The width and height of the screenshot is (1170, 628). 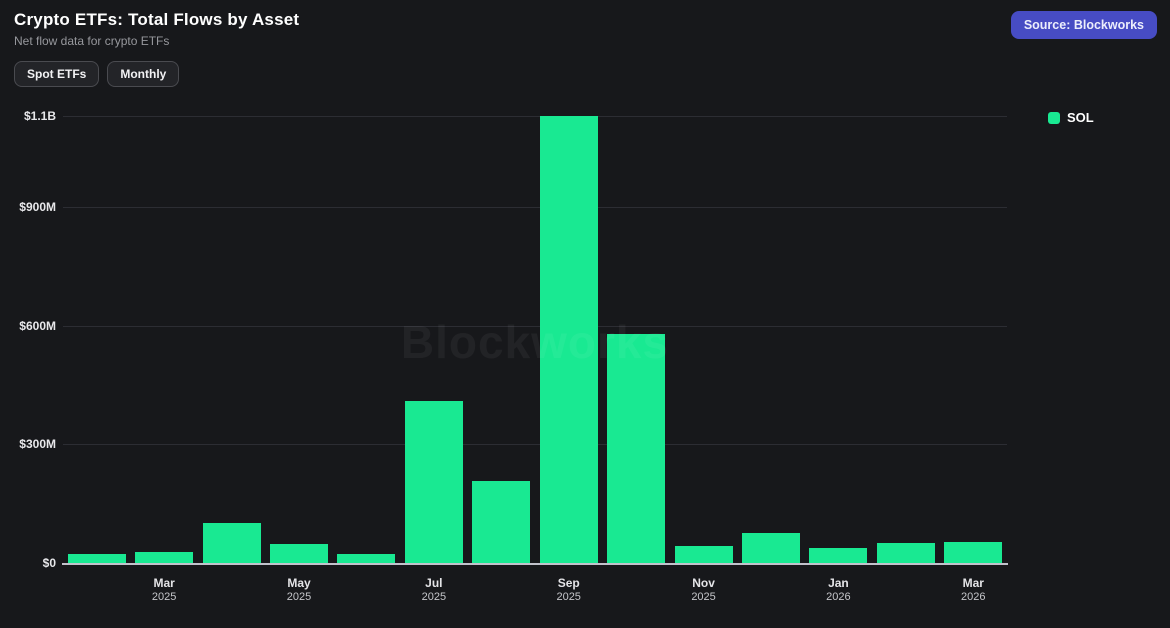 What do you see at coordinates (57, 74) in the screenshot?
I see `filter-spot-etfs: Spot ETFs` at bounding box center [57, 74].